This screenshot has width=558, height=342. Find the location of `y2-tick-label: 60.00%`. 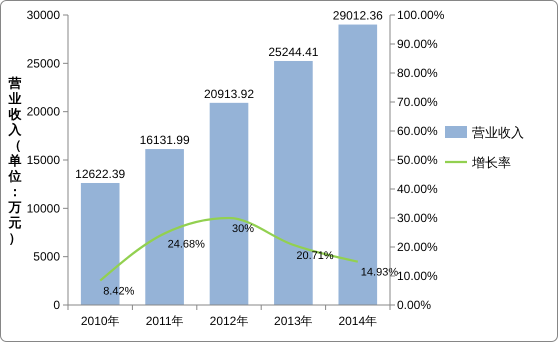

y2-tick-label: 60.00% is located at coordinates (417, 131).